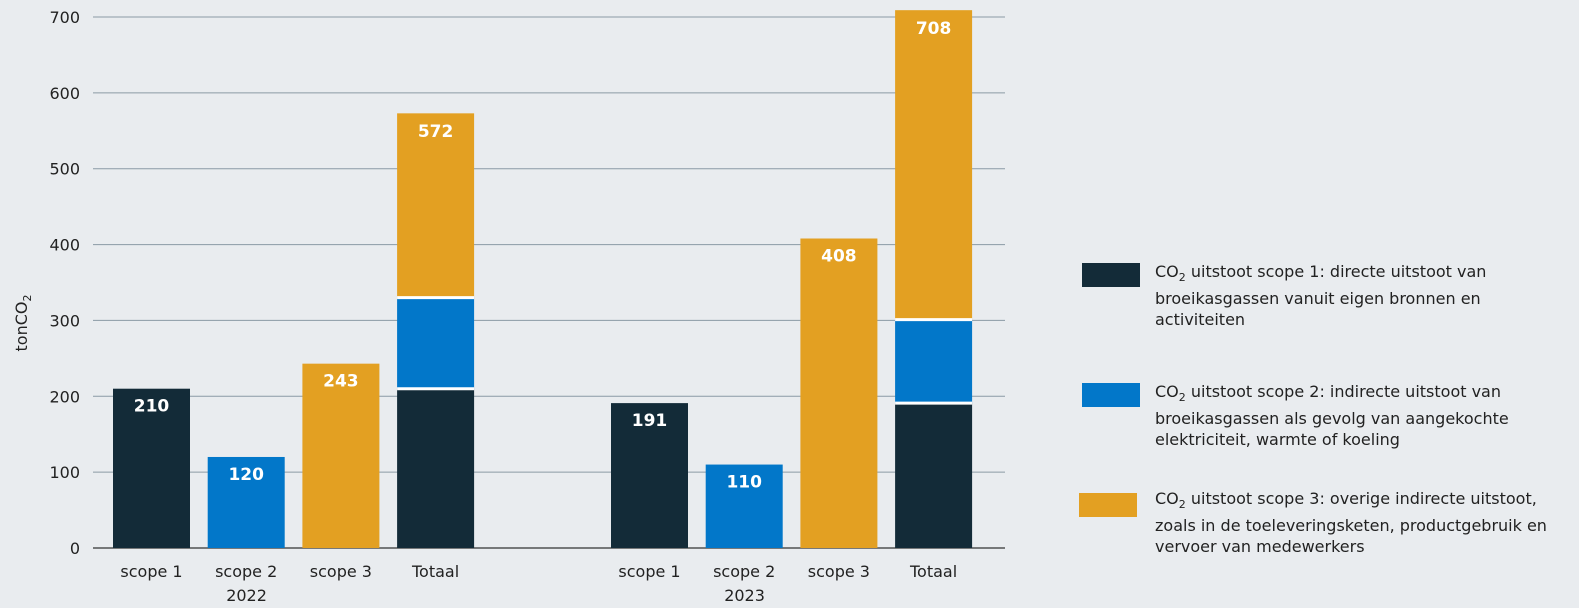 The width and height of the screenshot is (1579, 608). Describe the element at coordinates (1111, 395) in the screenshot. I see `legend-swatch-scope2` at that location.